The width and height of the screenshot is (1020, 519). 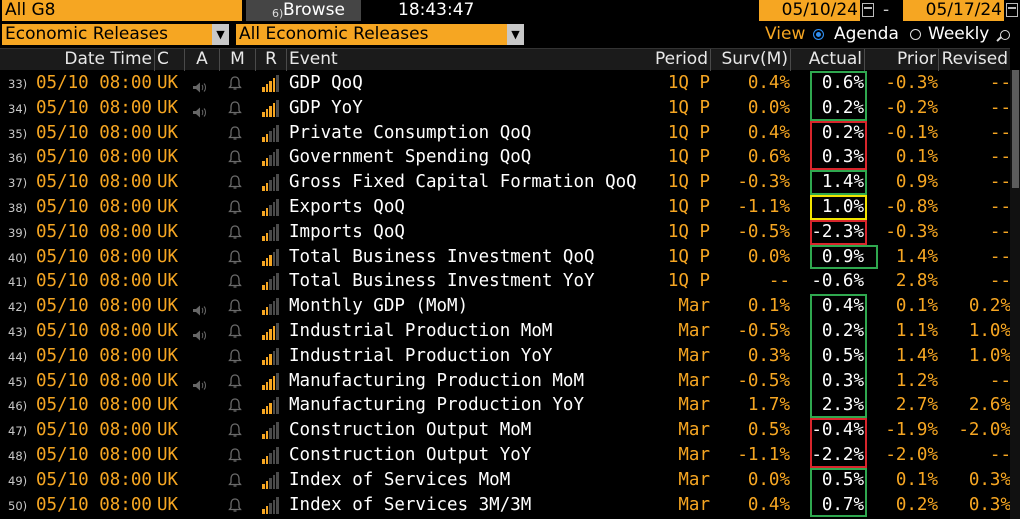 What do you see at coordinates (915, 34) in the screenshot?
I see `weekly-radio` at bounding box center [915, 34].